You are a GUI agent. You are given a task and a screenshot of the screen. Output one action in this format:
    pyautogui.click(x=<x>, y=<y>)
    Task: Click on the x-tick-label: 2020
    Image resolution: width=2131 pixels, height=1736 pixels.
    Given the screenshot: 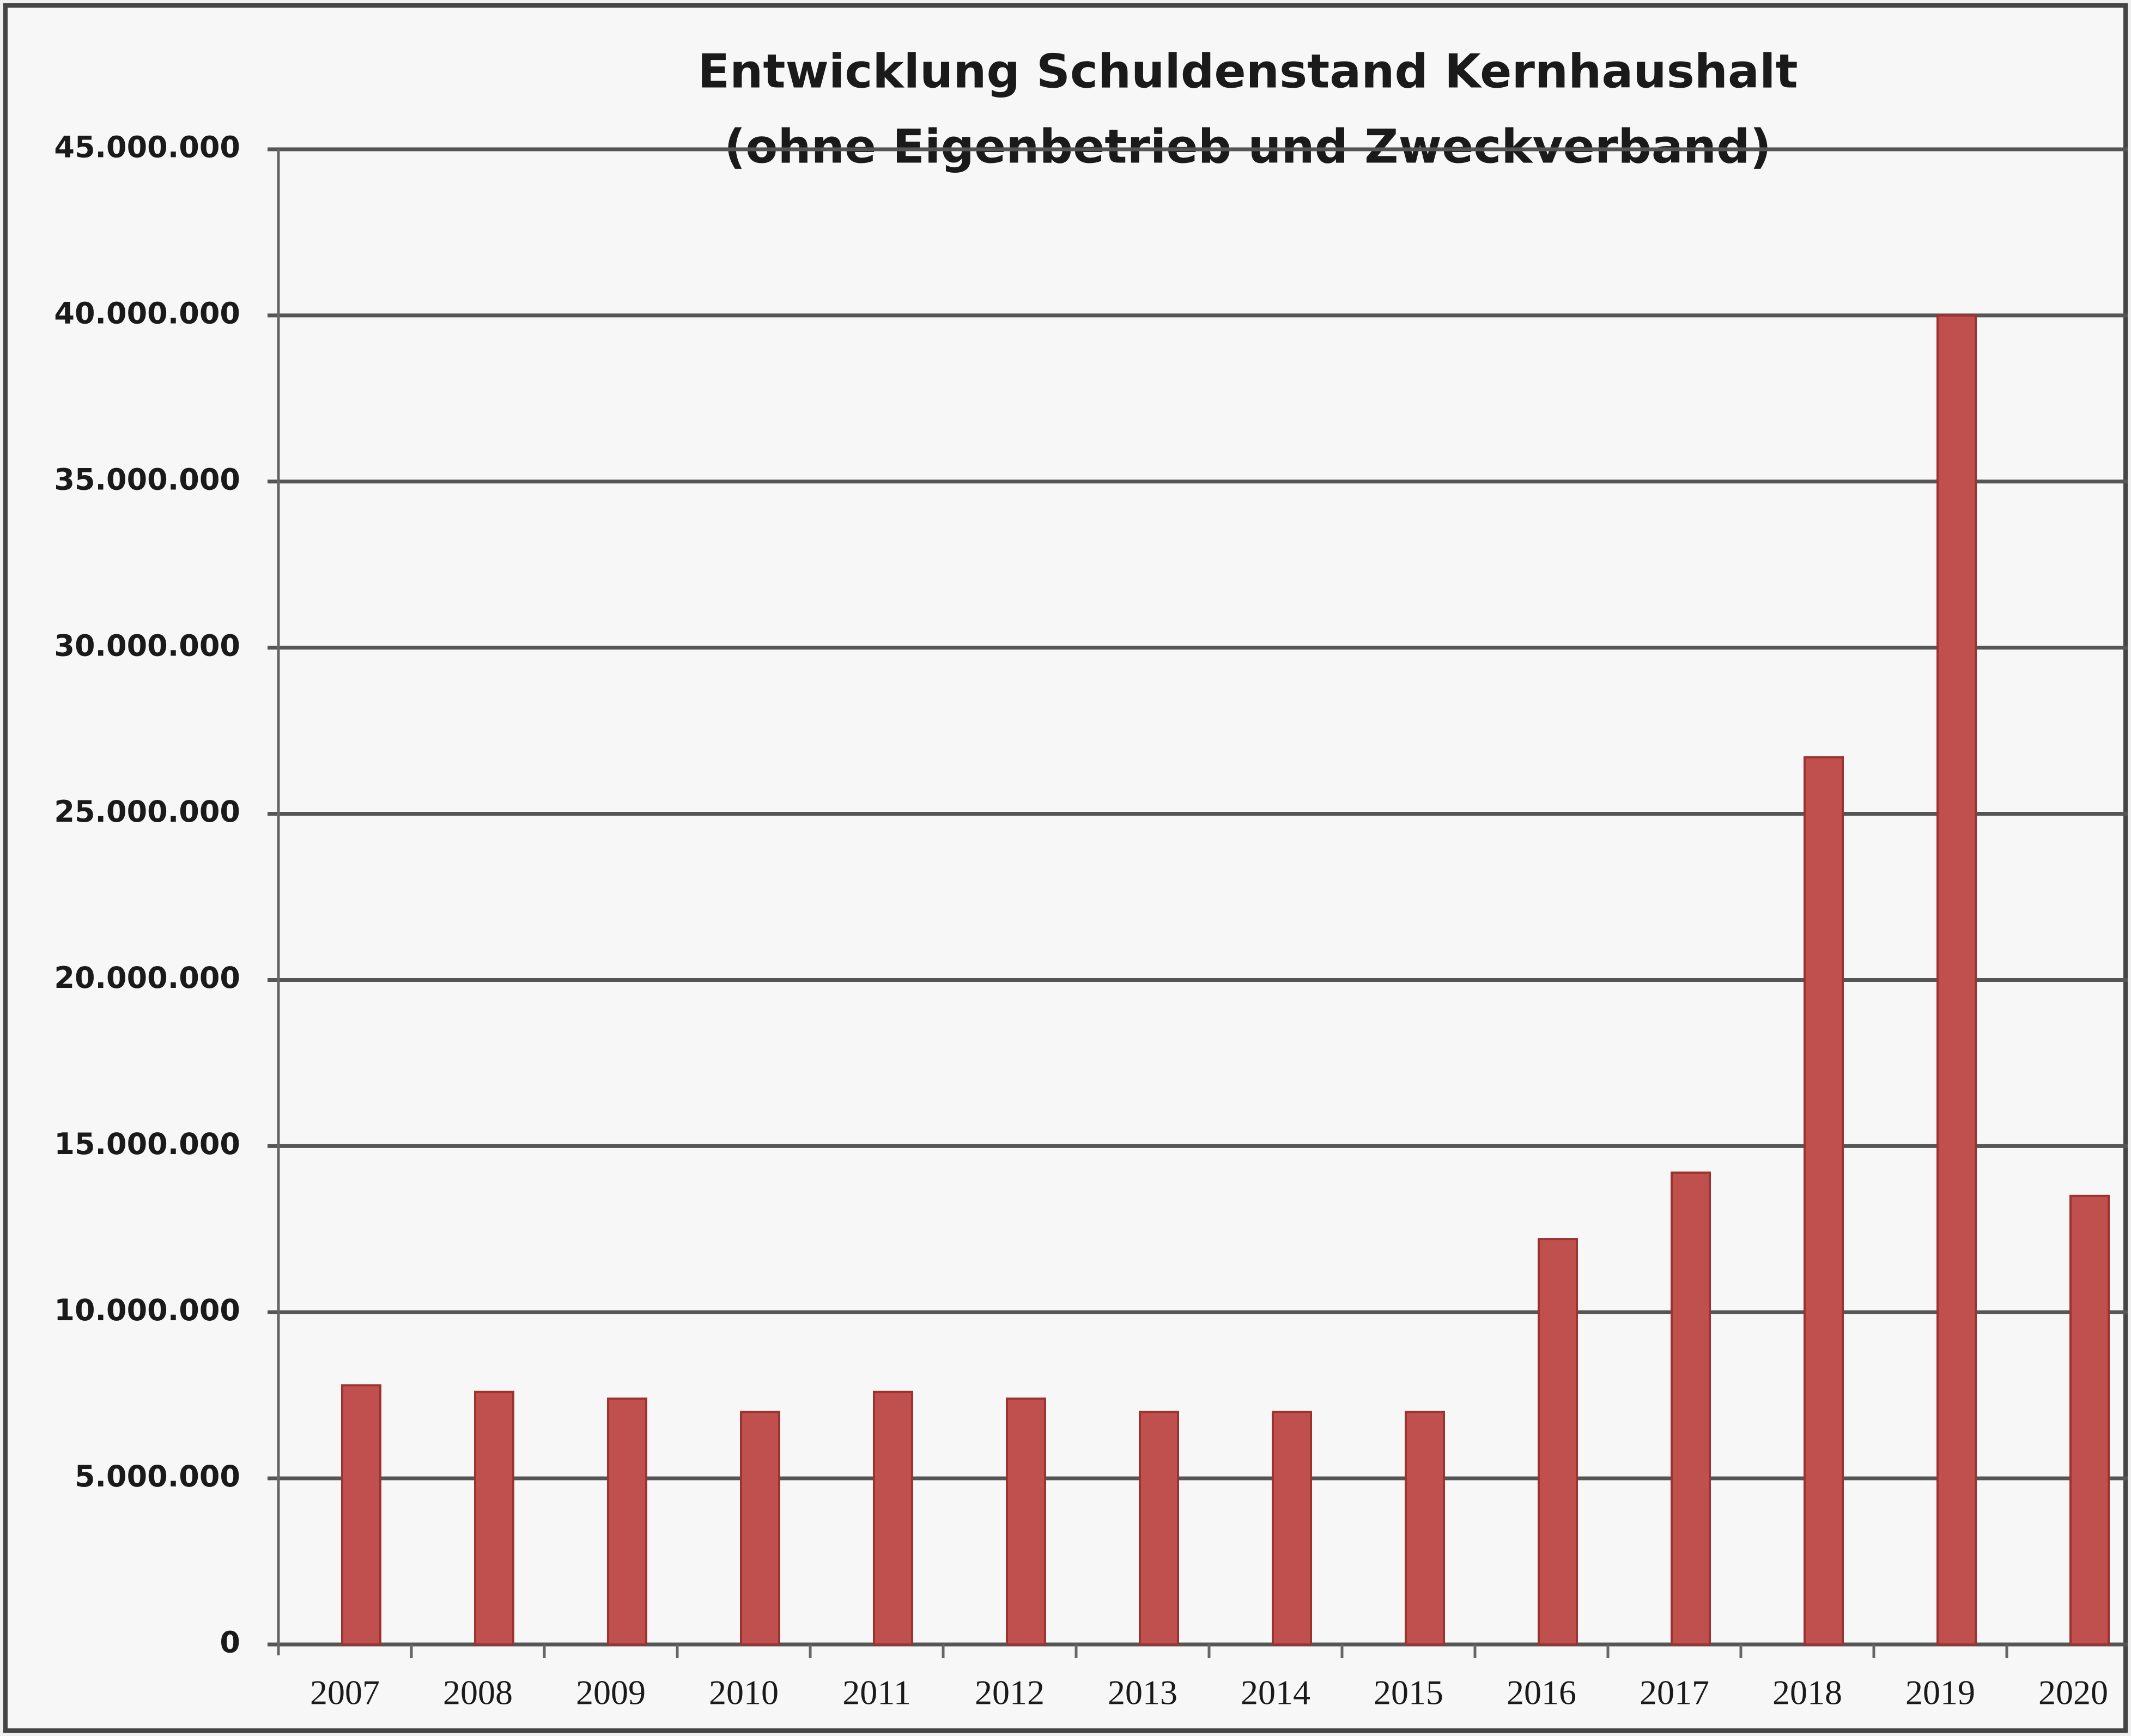 What is the action you would take?
    pyautogui.click(x=2073, y=1692)
    